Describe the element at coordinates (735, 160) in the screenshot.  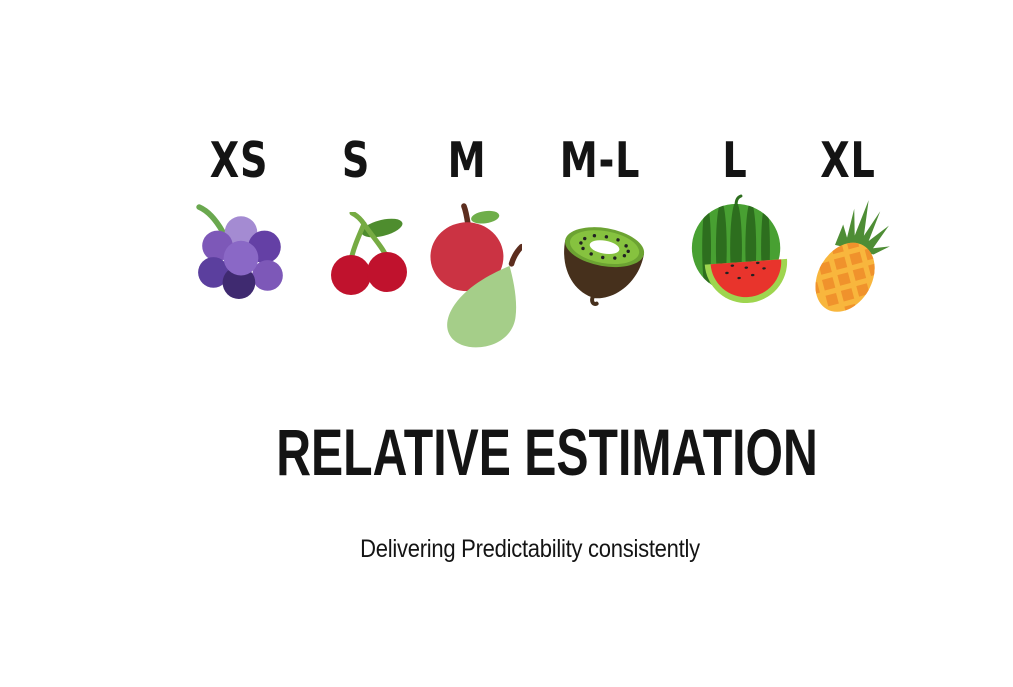
I see `size-label-l: L` at that location.